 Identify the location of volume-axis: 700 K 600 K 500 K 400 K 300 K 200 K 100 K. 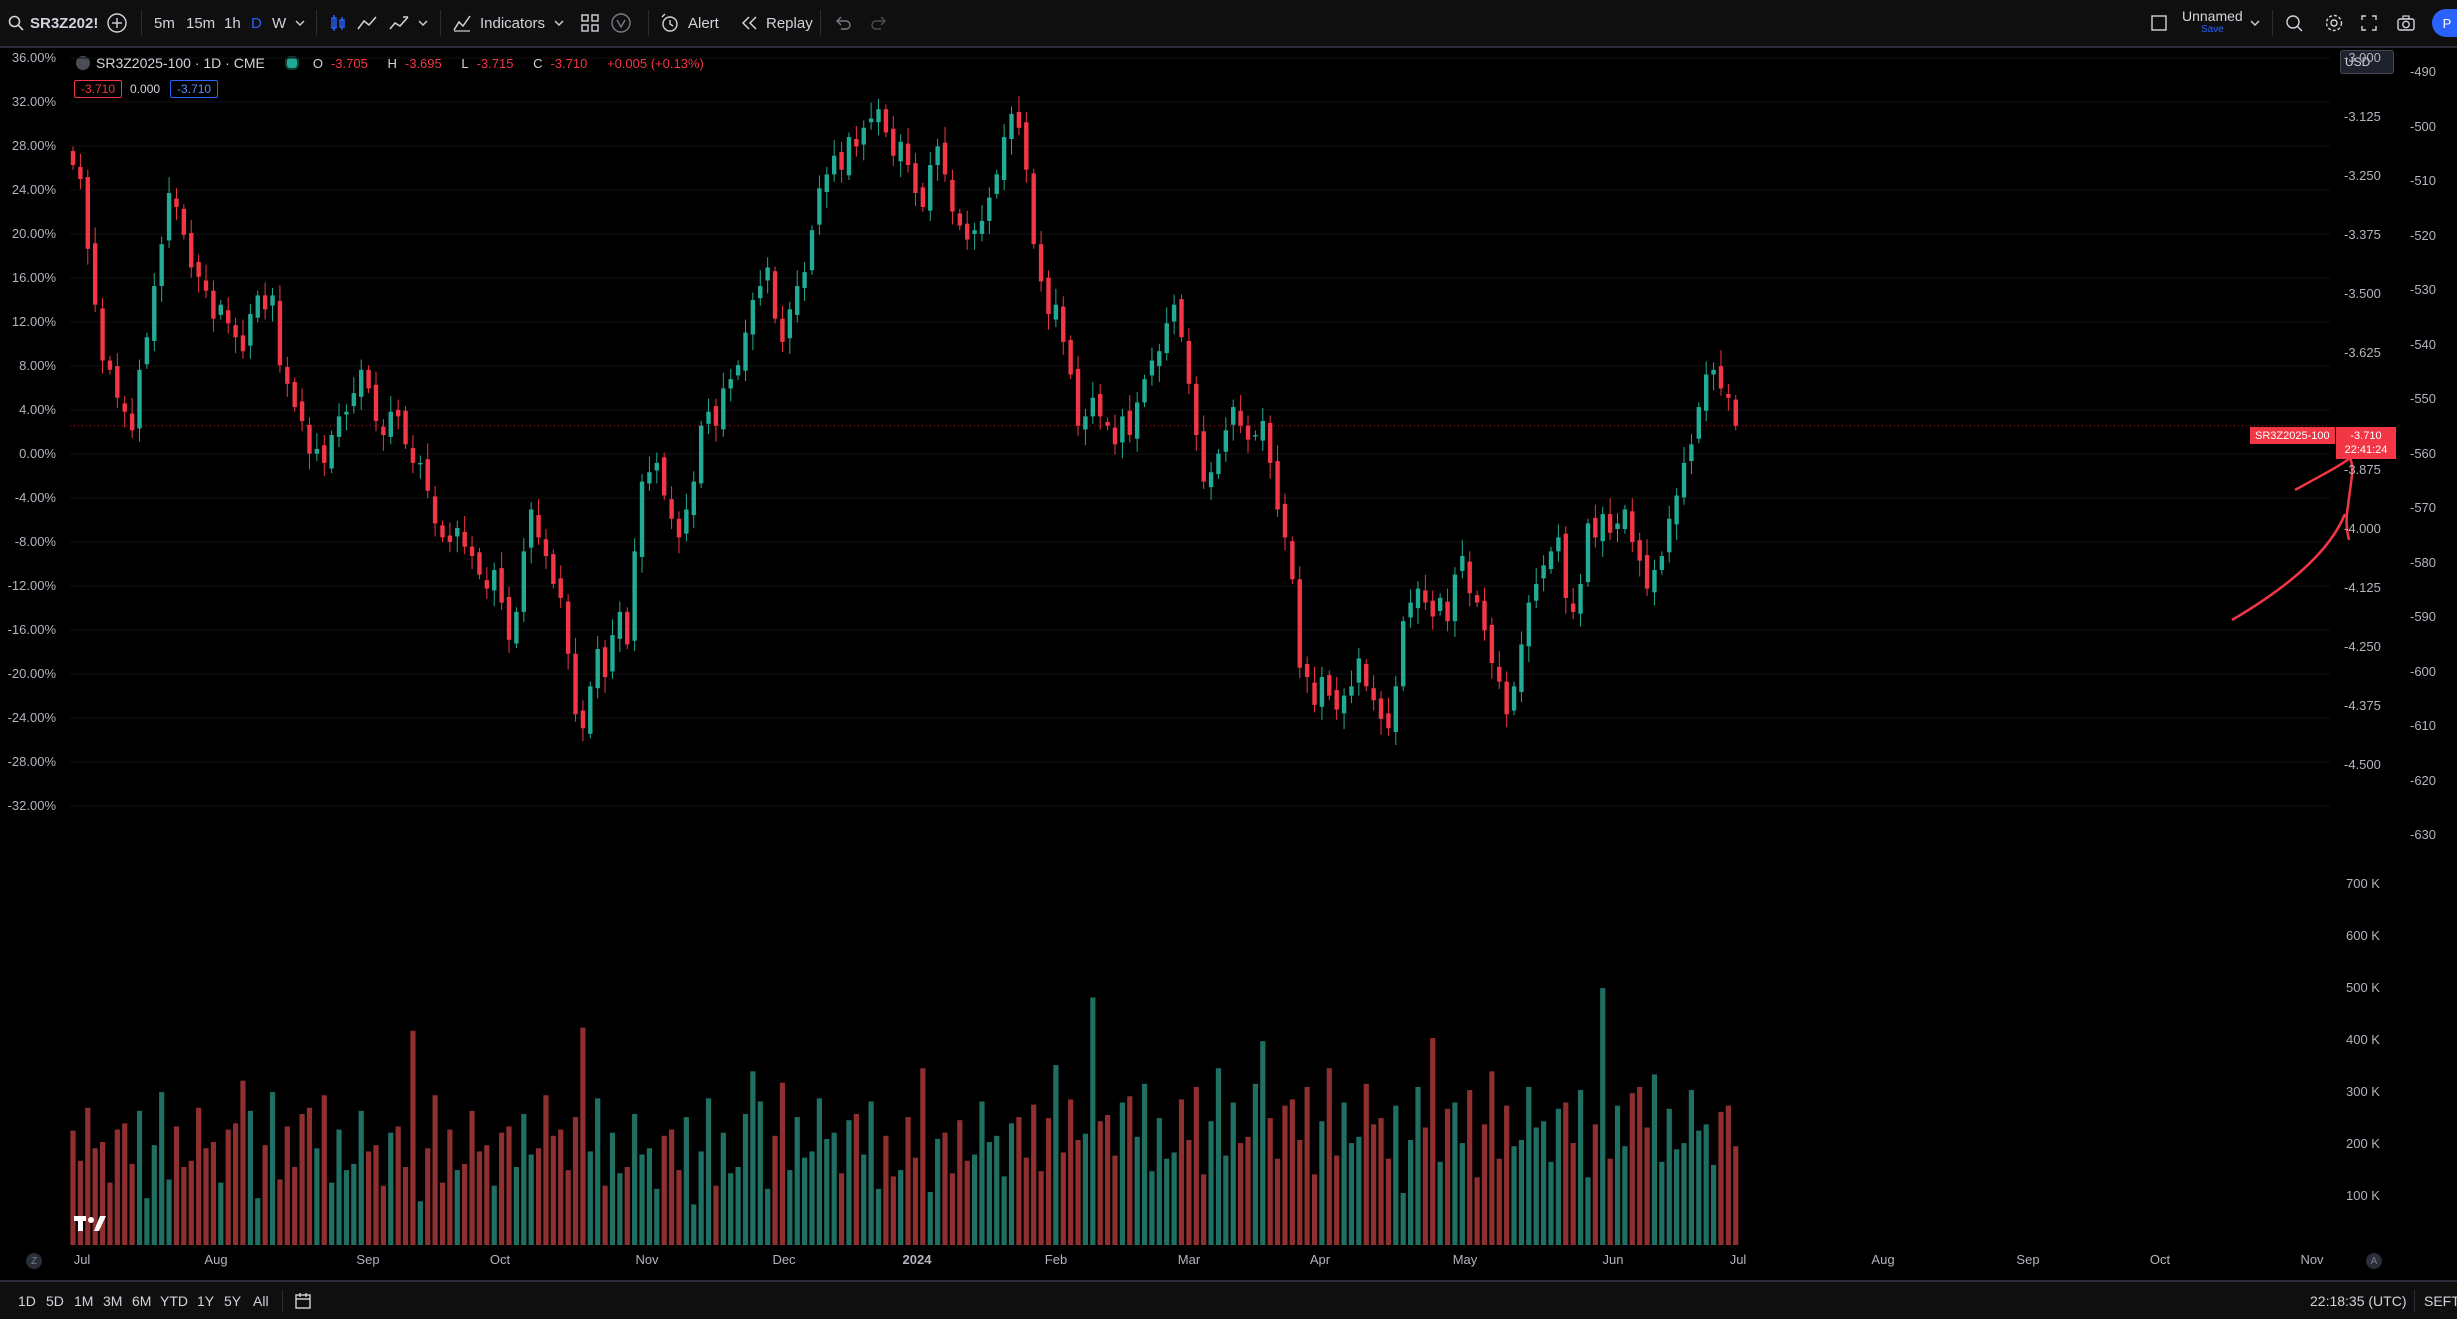
(2393, 1048).